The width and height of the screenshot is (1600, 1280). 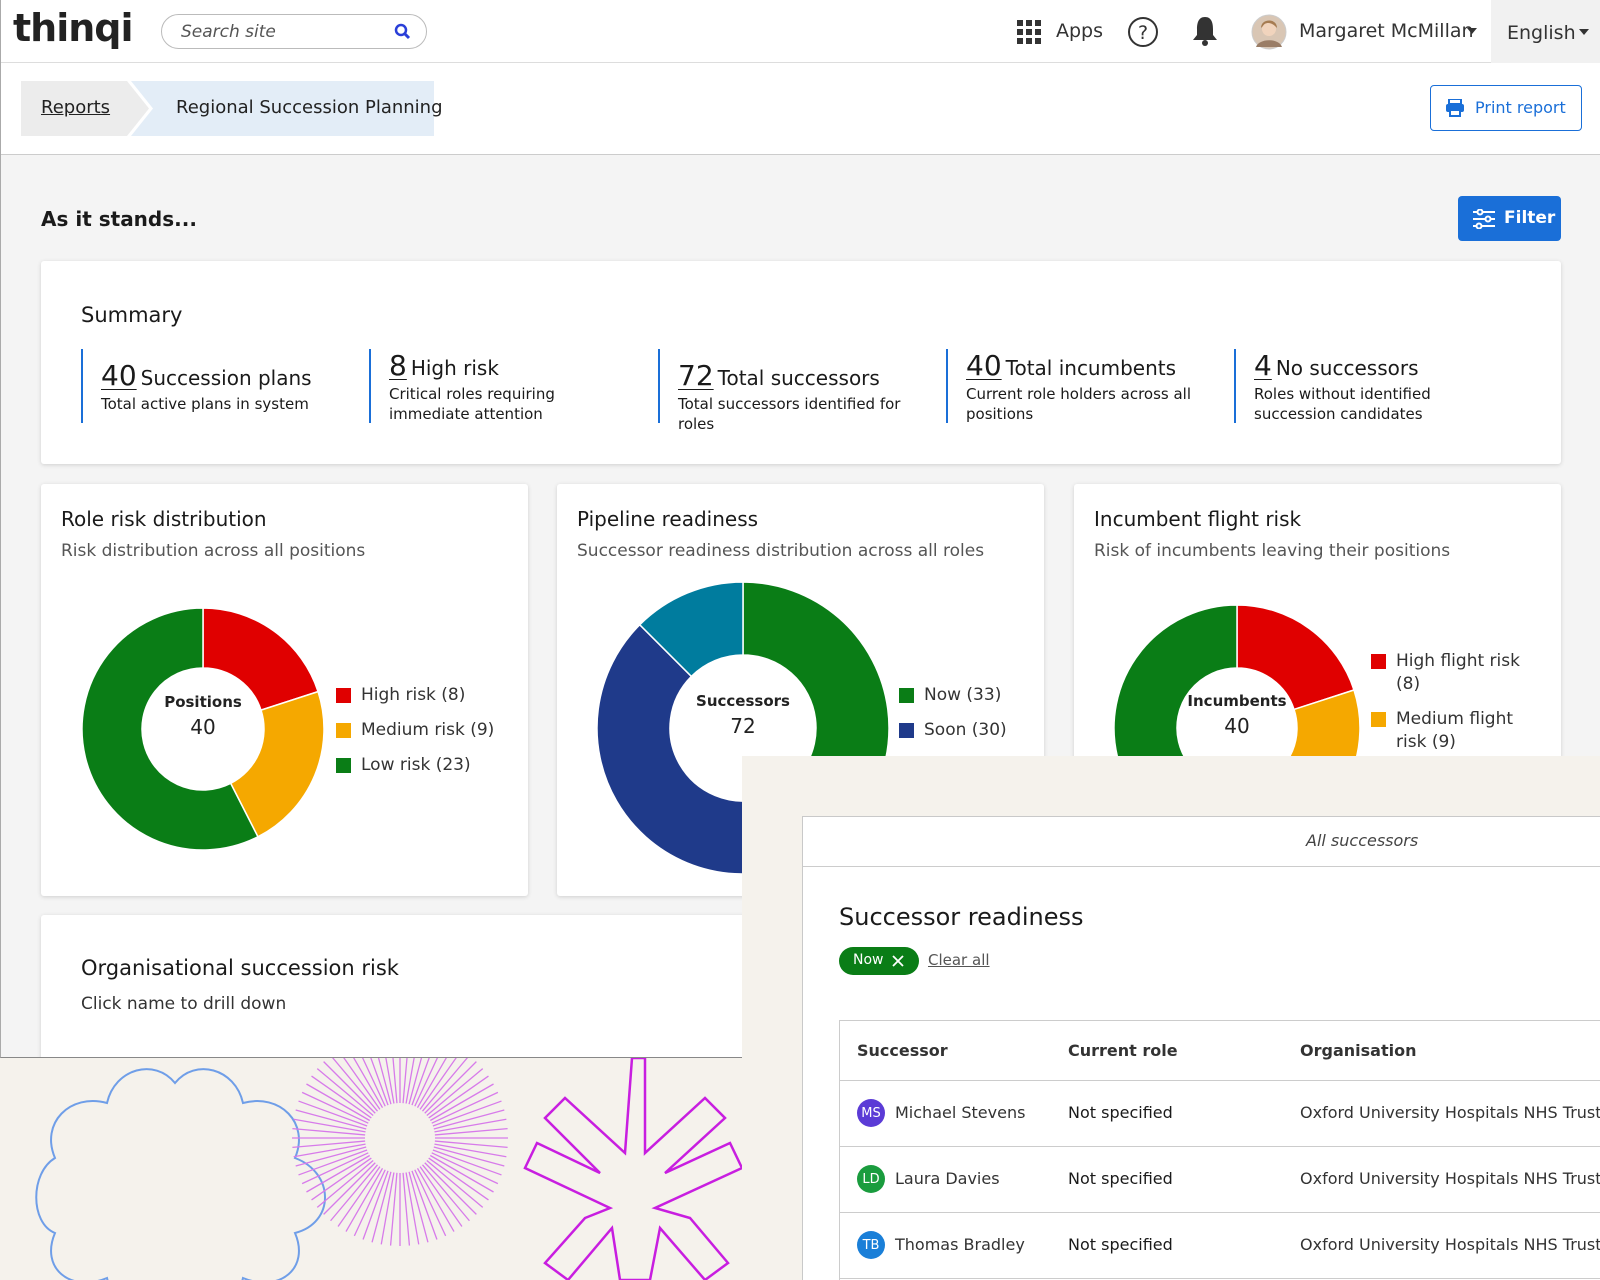 What do you see at coordinates (388, 1169) in the screenshot?
I see `decorations` at bounding box center [388, 1169].